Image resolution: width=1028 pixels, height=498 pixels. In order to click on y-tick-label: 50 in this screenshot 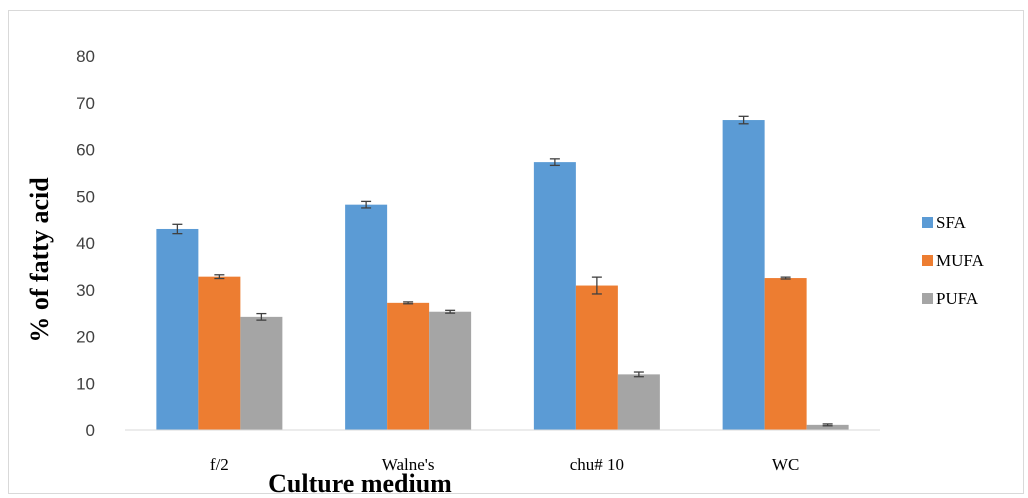, I will do `click(85, 196)`.